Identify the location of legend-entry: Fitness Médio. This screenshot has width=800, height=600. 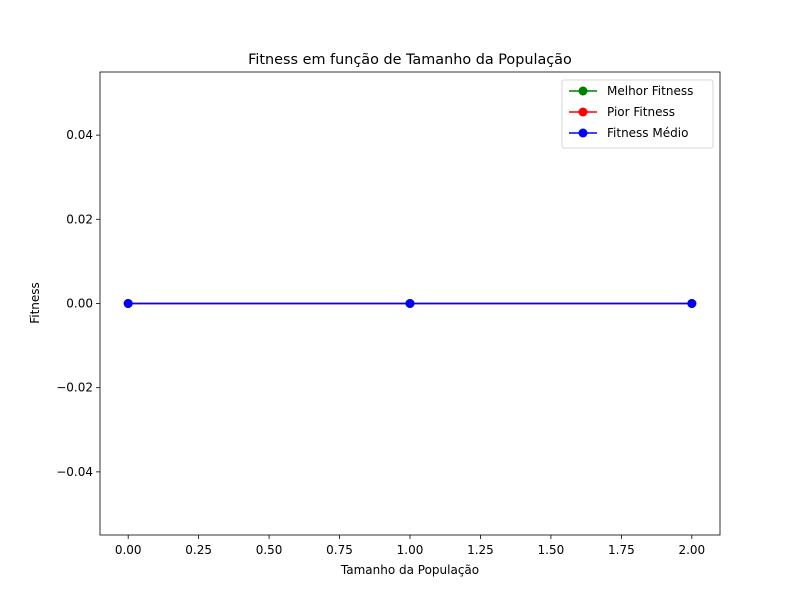
(628, 133).